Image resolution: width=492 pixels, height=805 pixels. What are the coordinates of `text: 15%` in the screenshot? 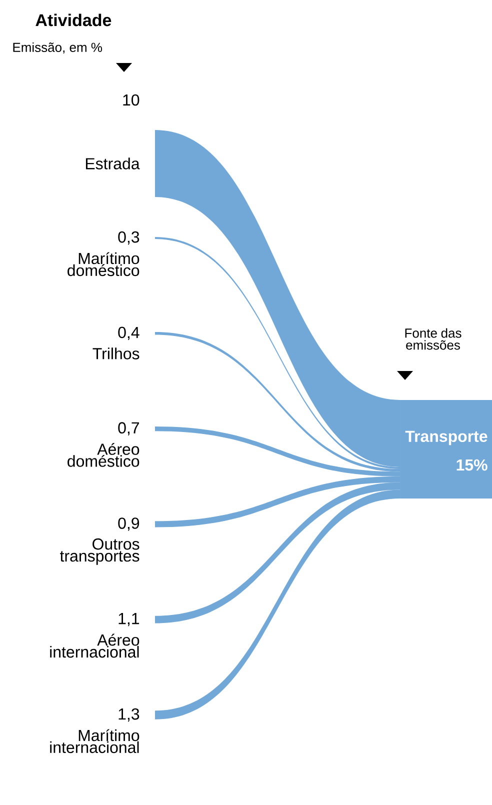 It's located at (472, 465).